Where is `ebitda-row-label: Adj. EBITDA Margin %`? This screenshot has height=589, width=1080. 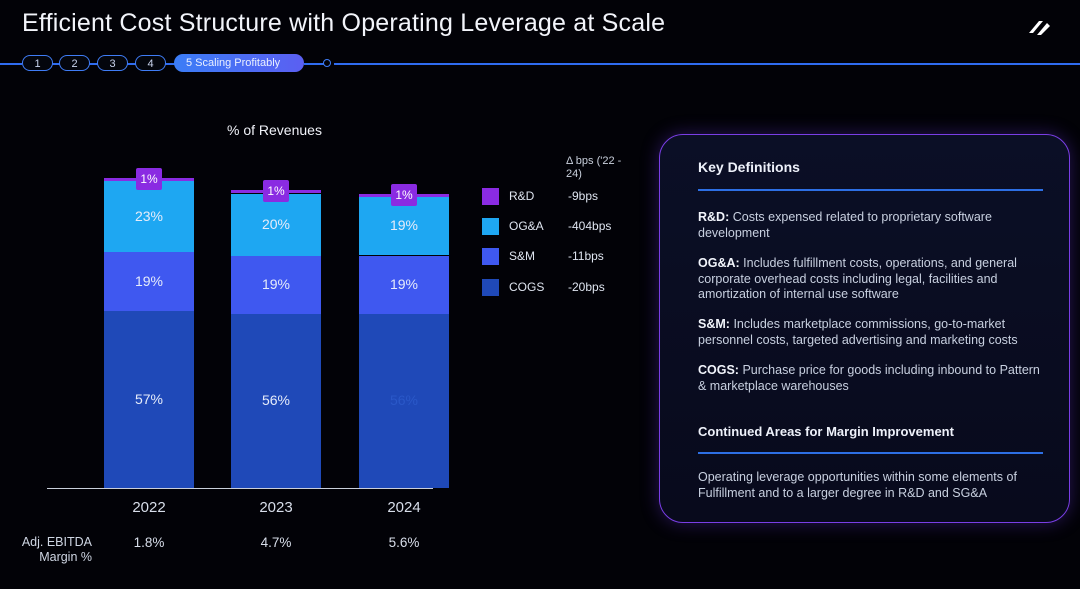
ebitda-row-label: Adj. EBITDA Margin % is located at coordinates (56, 549).